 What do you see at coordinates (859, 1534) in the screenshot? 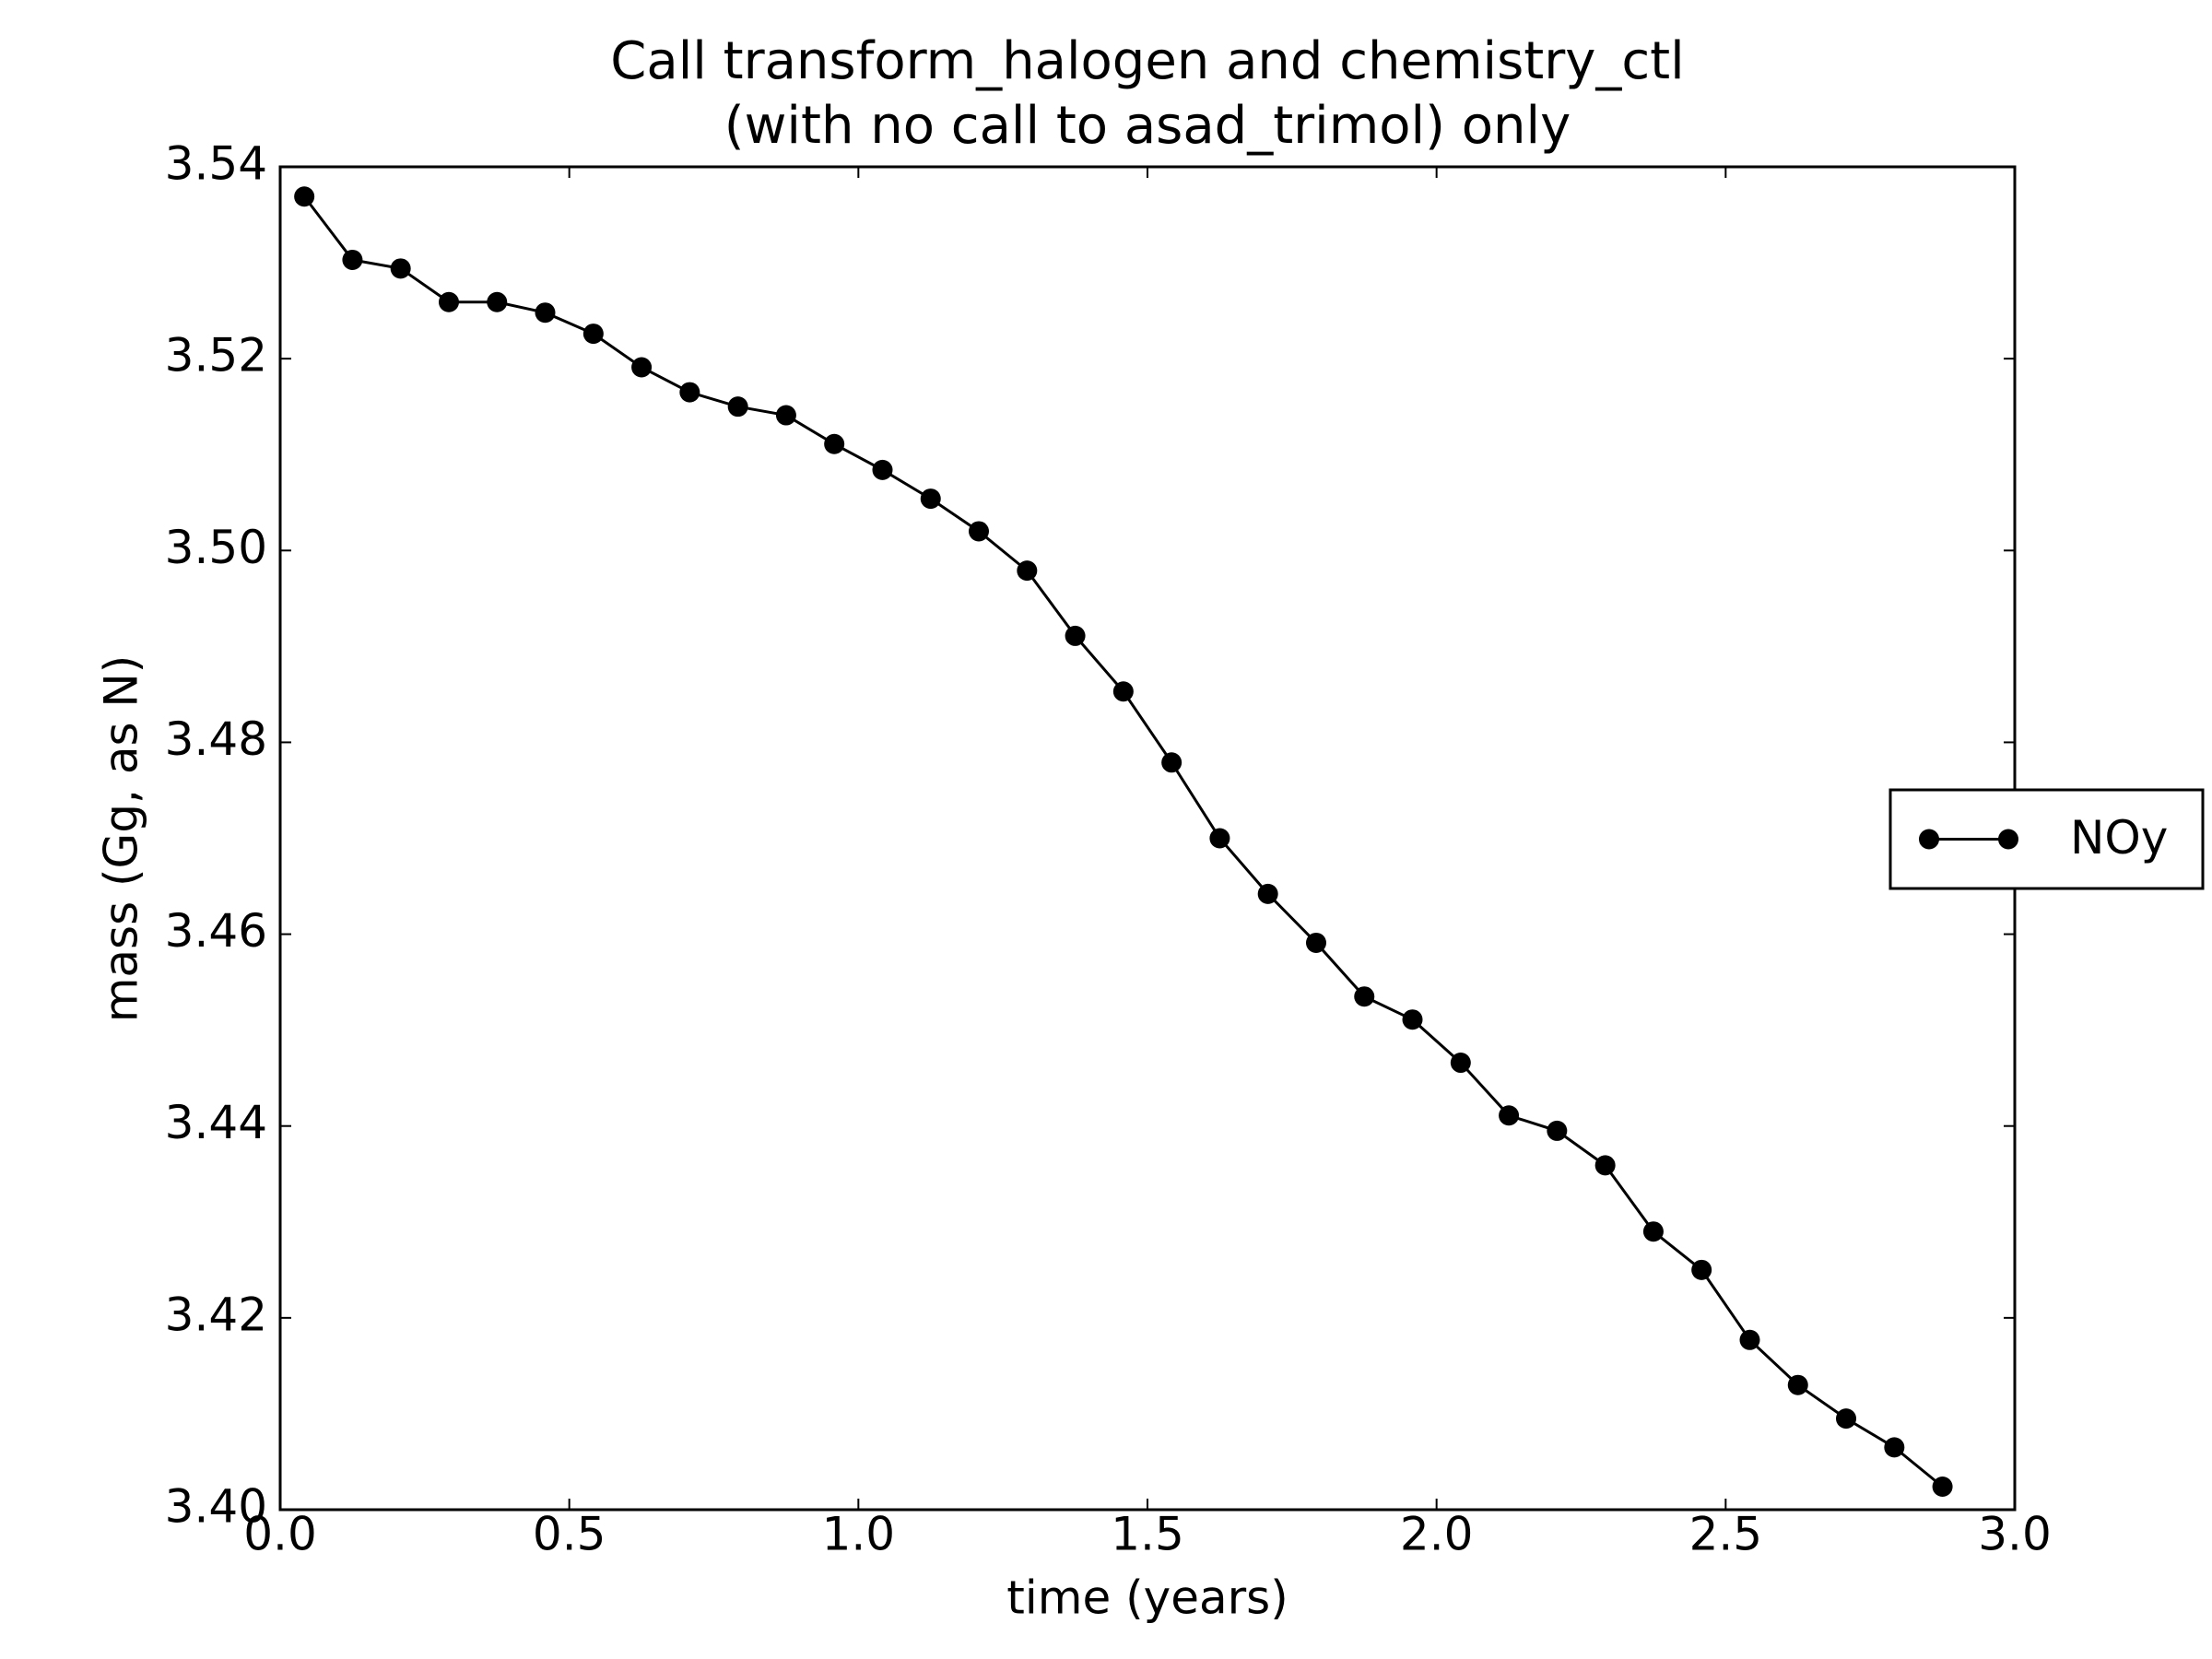
I see `x-tick-label: 1.0` at bounding box center [859, 1534].